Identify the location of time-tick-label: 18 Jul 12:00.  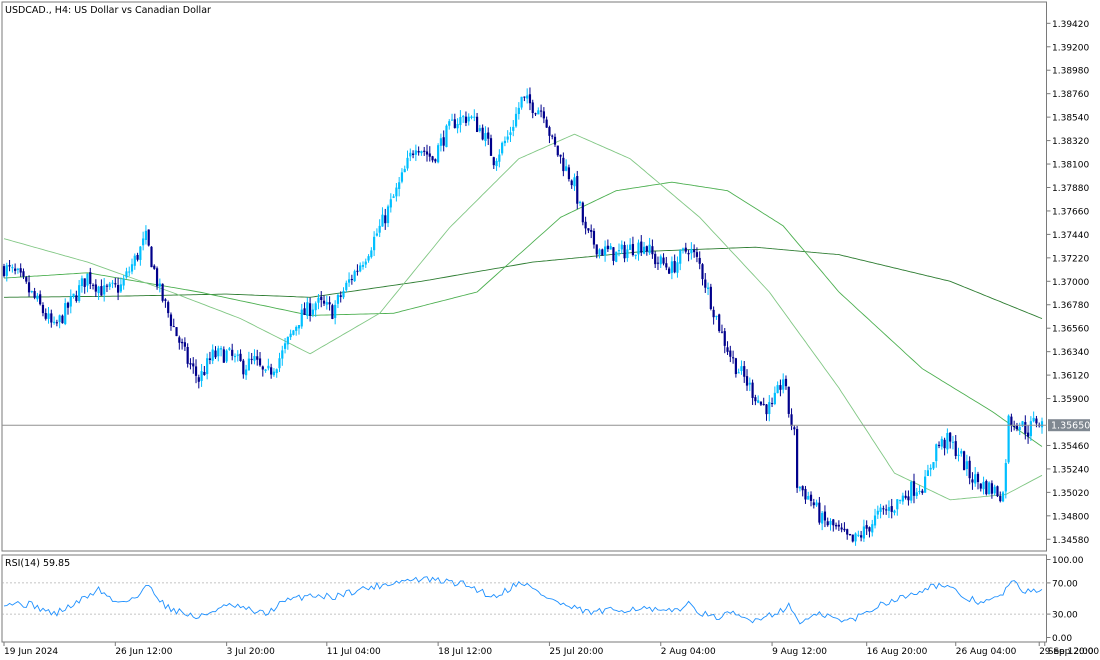
(465, 652).